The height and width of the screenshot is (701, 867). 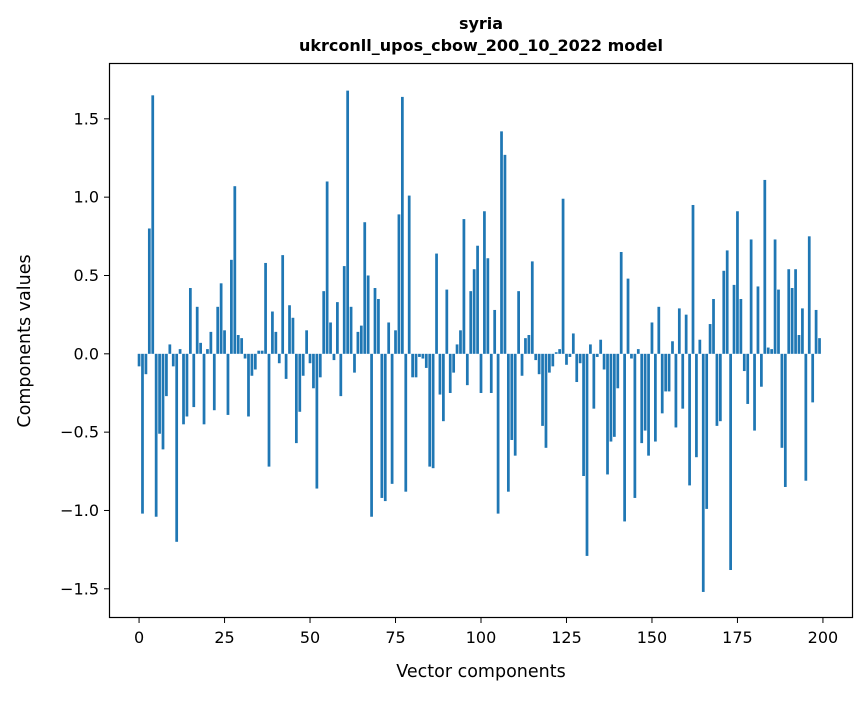 I want to click on x-tick-label: 25, so click(x=224, y=637).